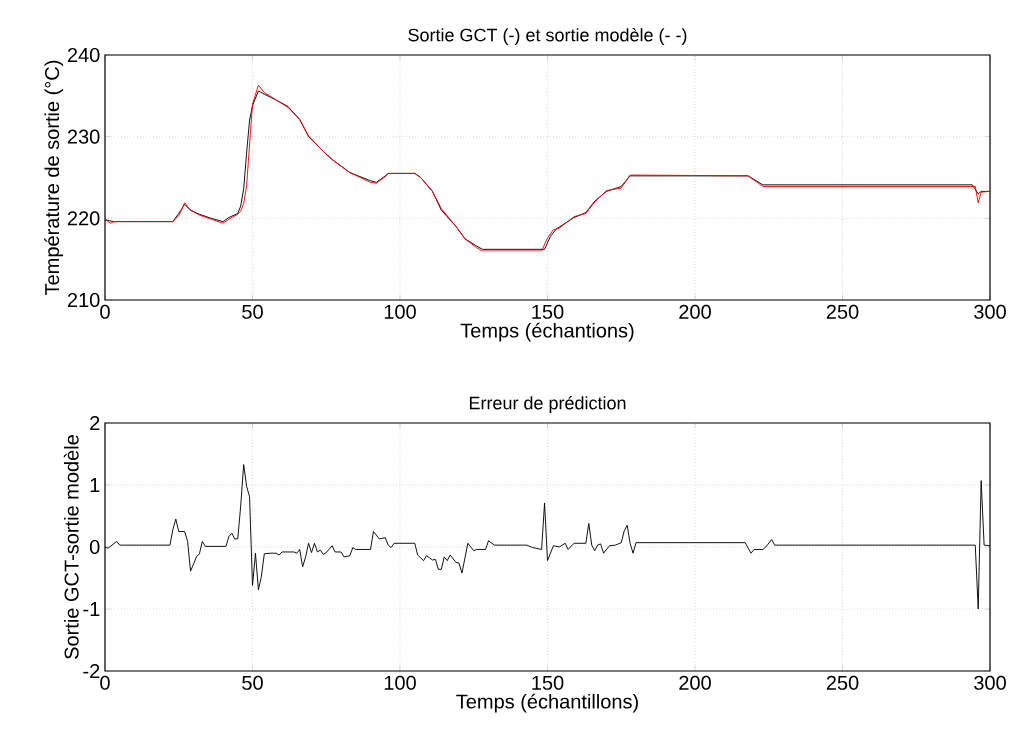 This screenshot has height=742, width=1016. What do you see at coordinates (83, 55) in the screenshot?
I see `y-tick-label: 240` at bounding box center [83, 55].